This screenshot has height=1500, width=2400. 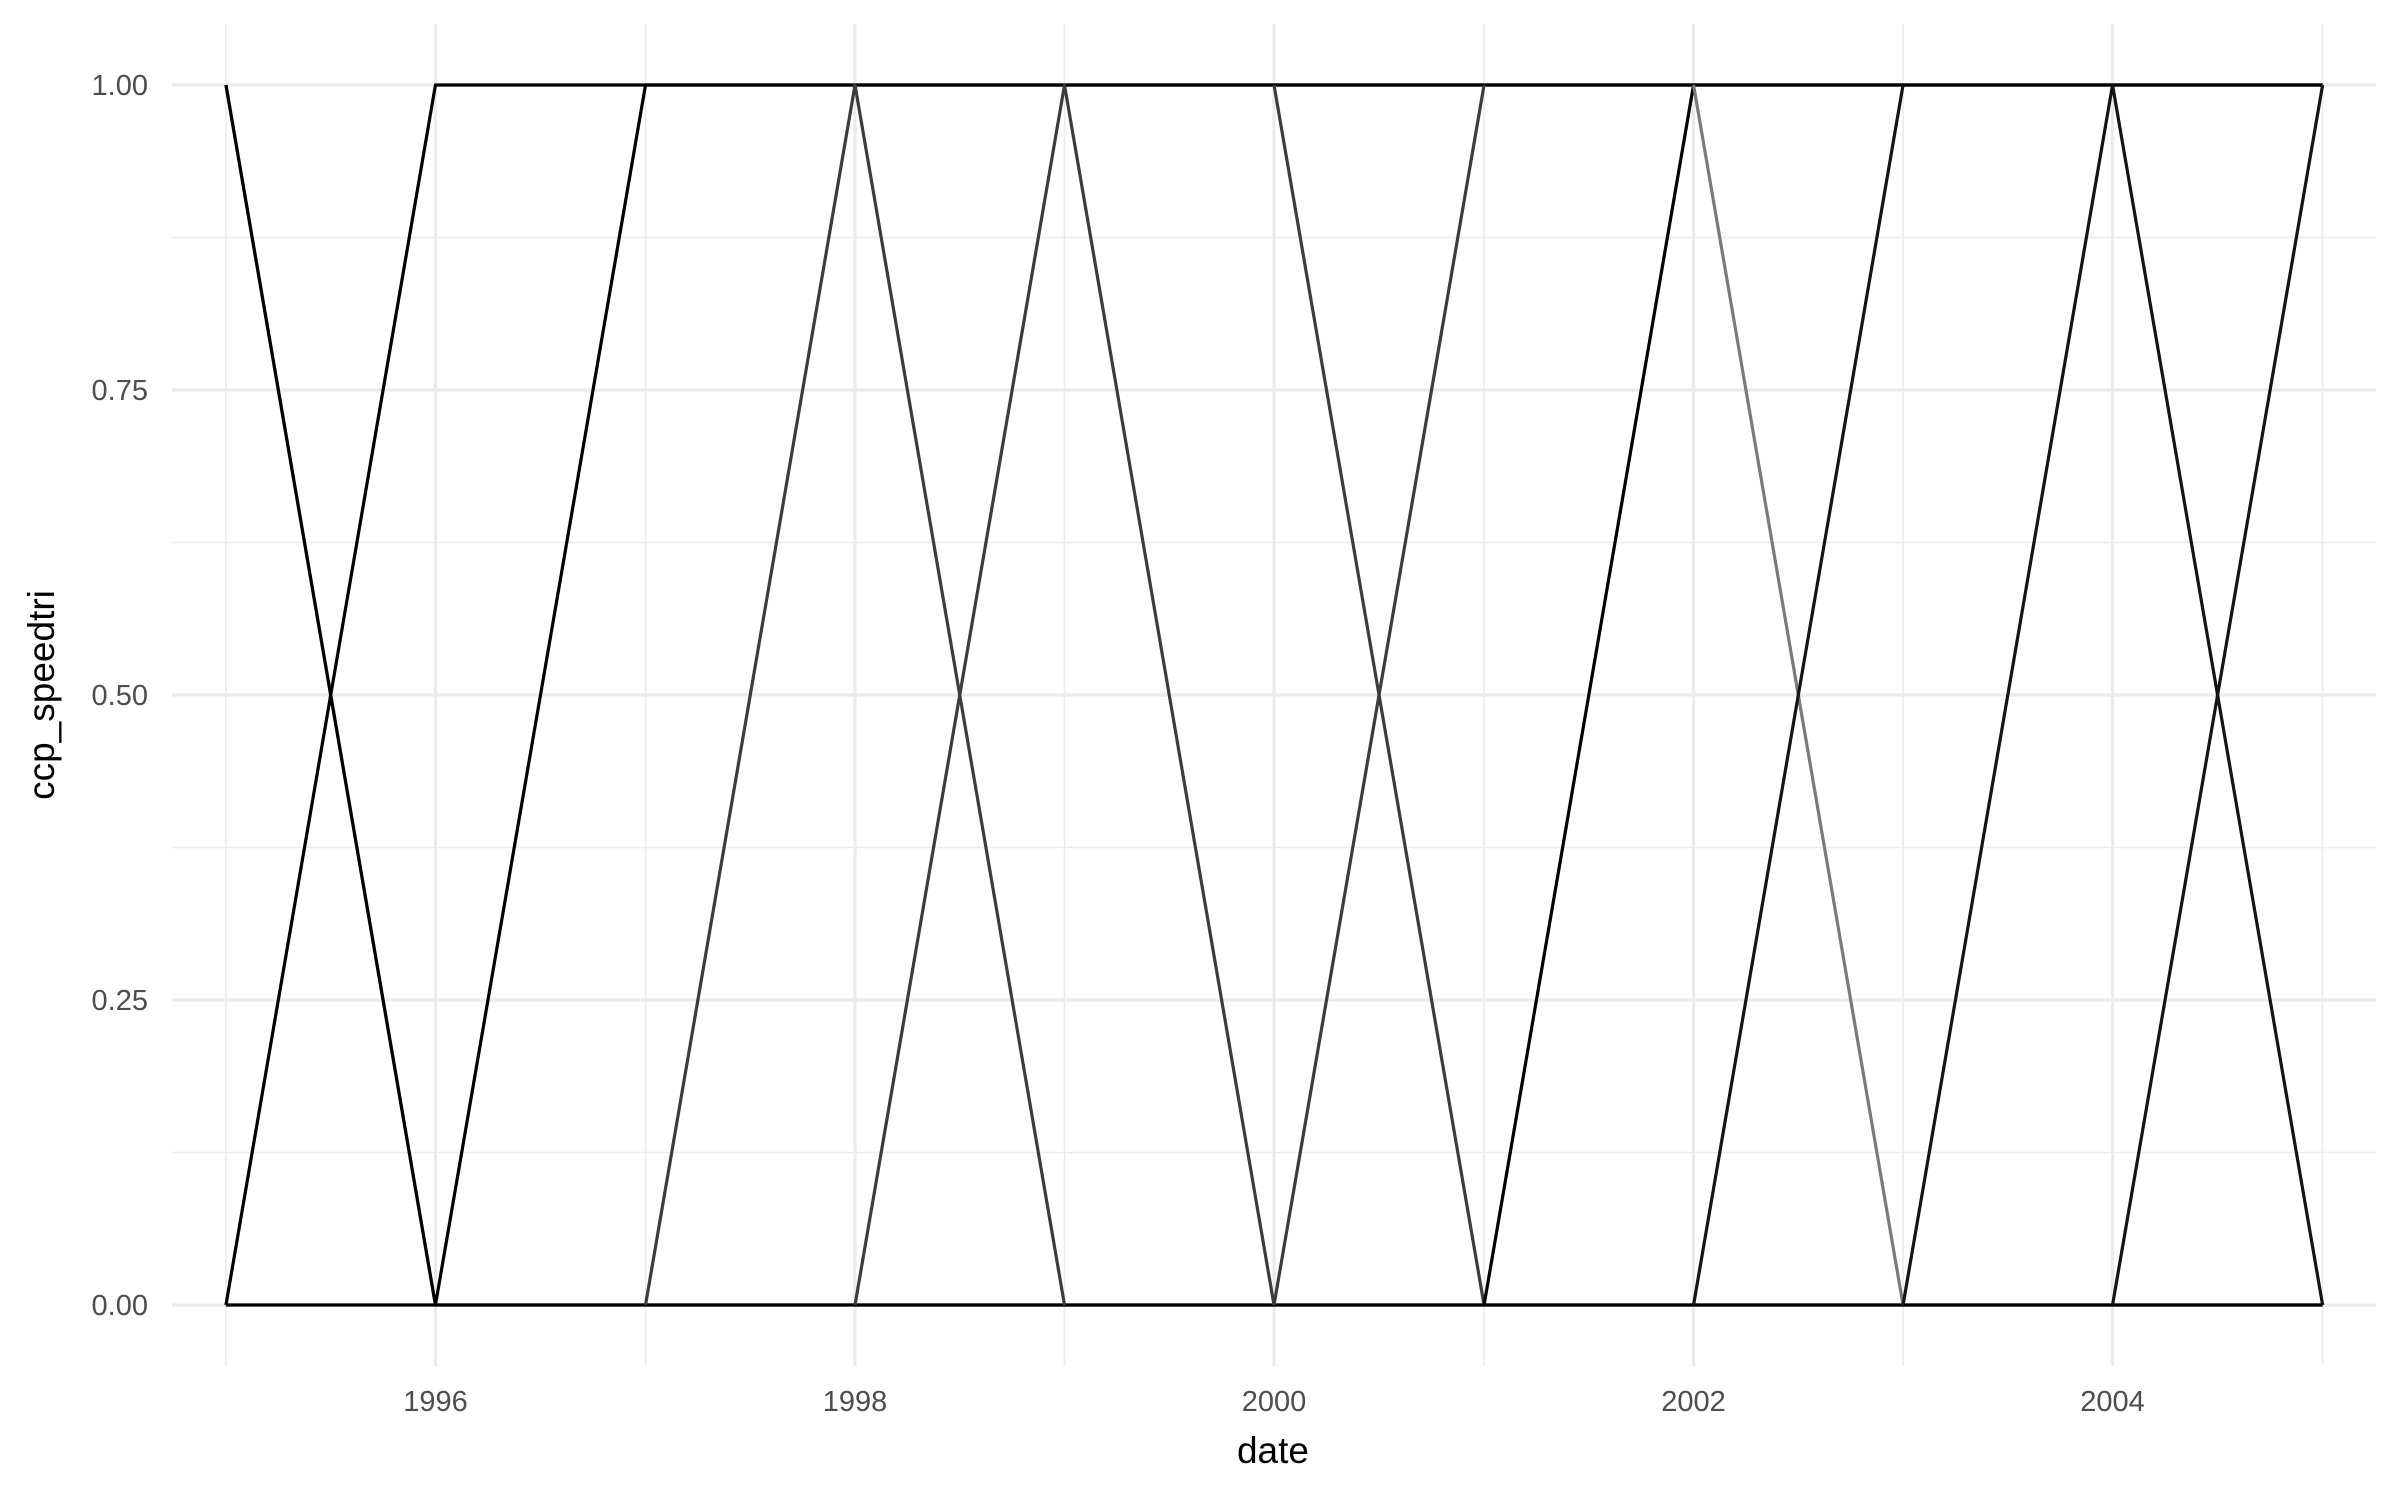 I want to click on x-tick-label: 2002, so click(x=1693, y=1402).